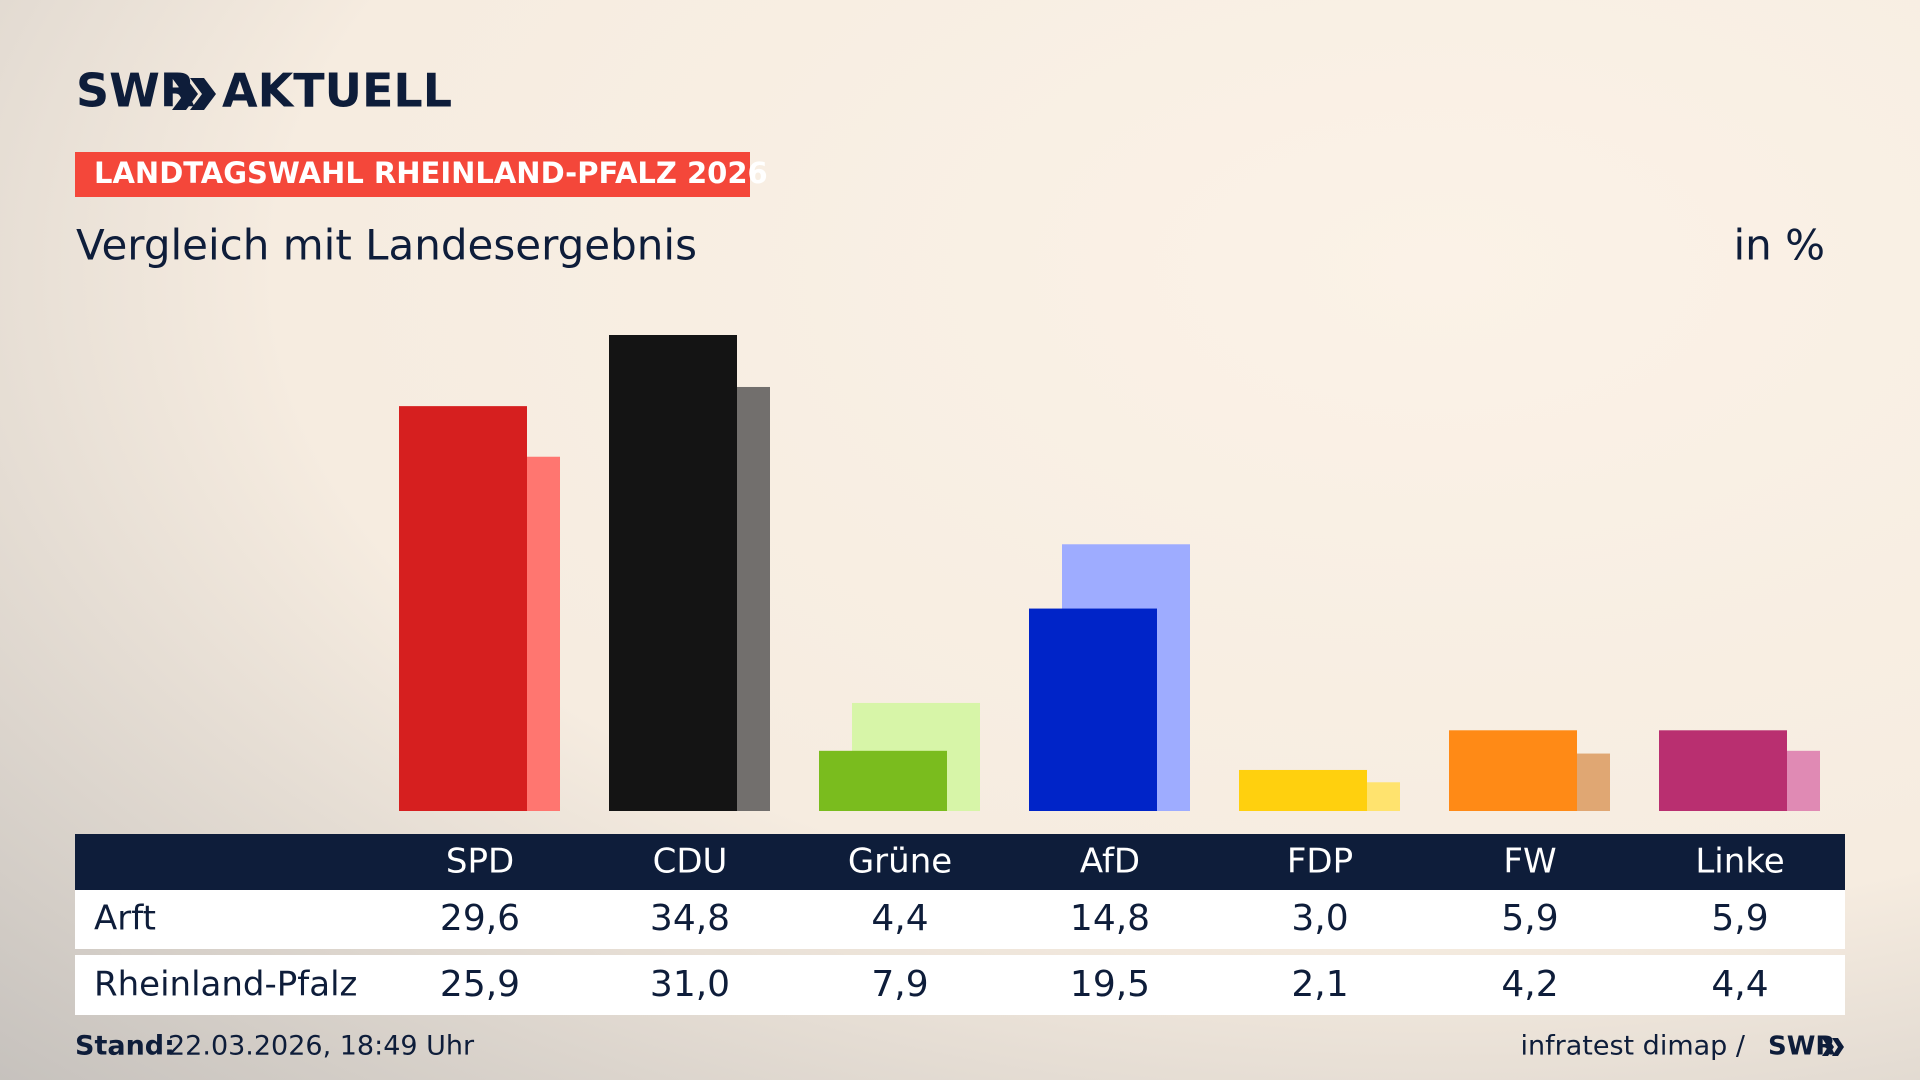 Image resolution: width=1920 pixels, height=1080 pixels. Describe the element at coordinates (1110, 984) in the screenshot. I see `value-label: 19,5` at that location.